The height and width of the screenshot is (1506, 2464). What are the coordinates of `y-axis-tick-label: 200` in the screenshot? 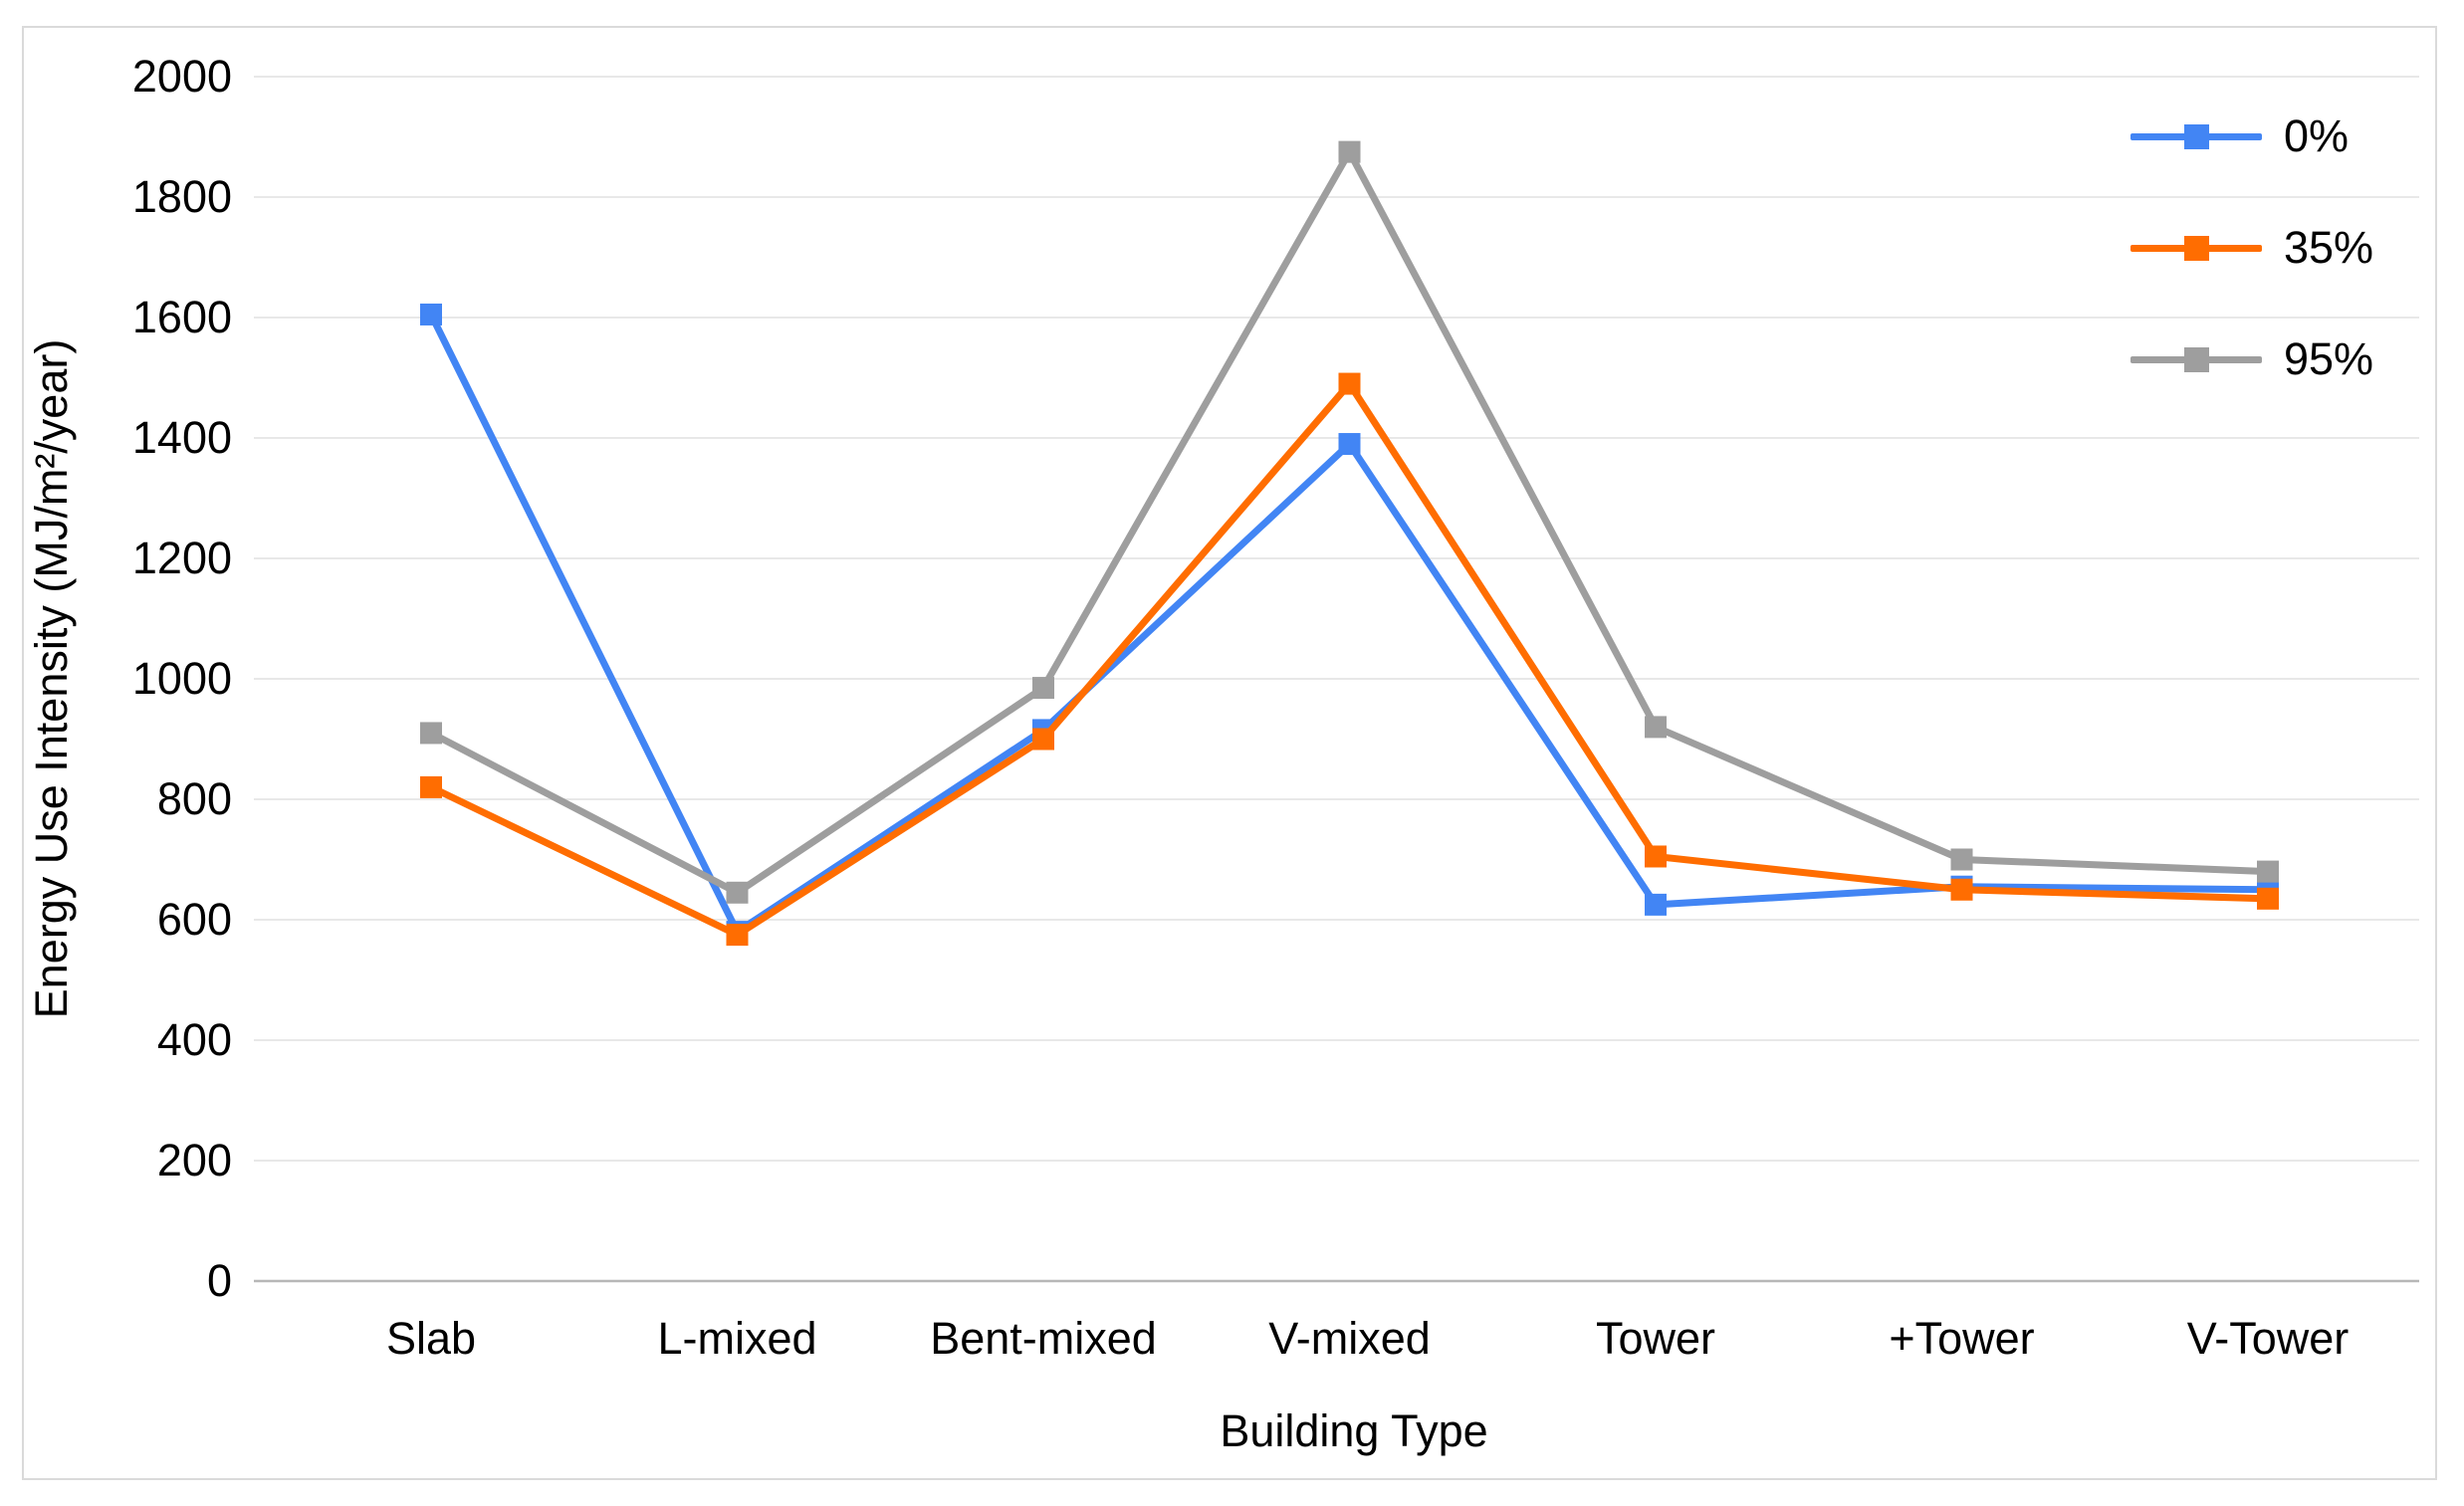 It's located at (194, 1160).